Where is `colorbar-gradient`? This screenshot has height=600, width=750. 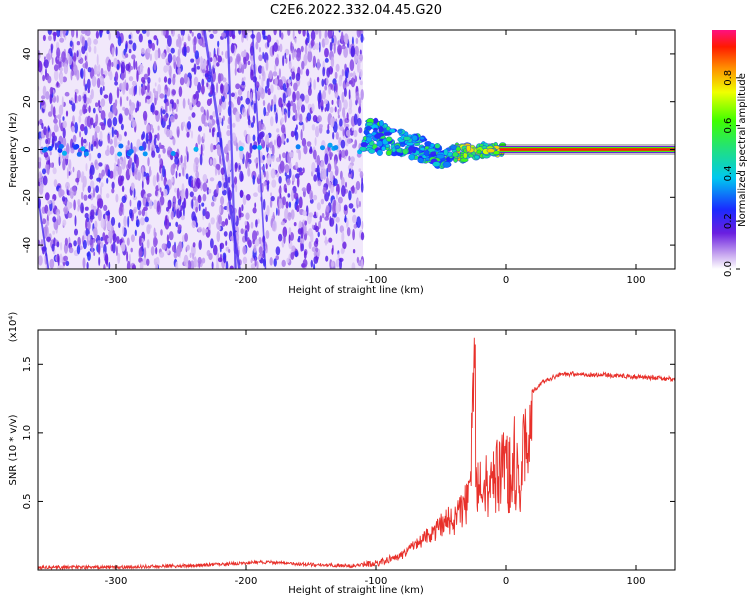
colorbar-gradient is located at coordinates (724, 149).